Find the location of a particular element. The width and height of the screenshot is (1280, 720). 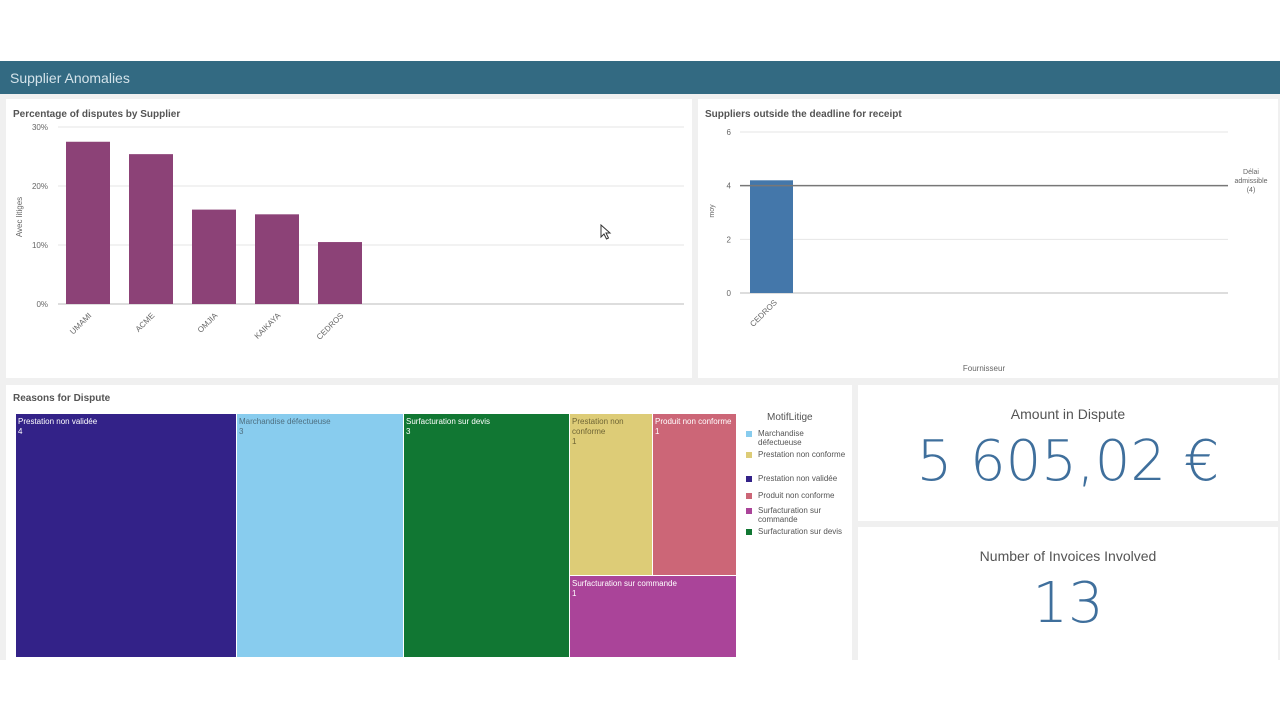

treemap-cell-label: Surfacturation sur devis is located at coordinates (448, 421).